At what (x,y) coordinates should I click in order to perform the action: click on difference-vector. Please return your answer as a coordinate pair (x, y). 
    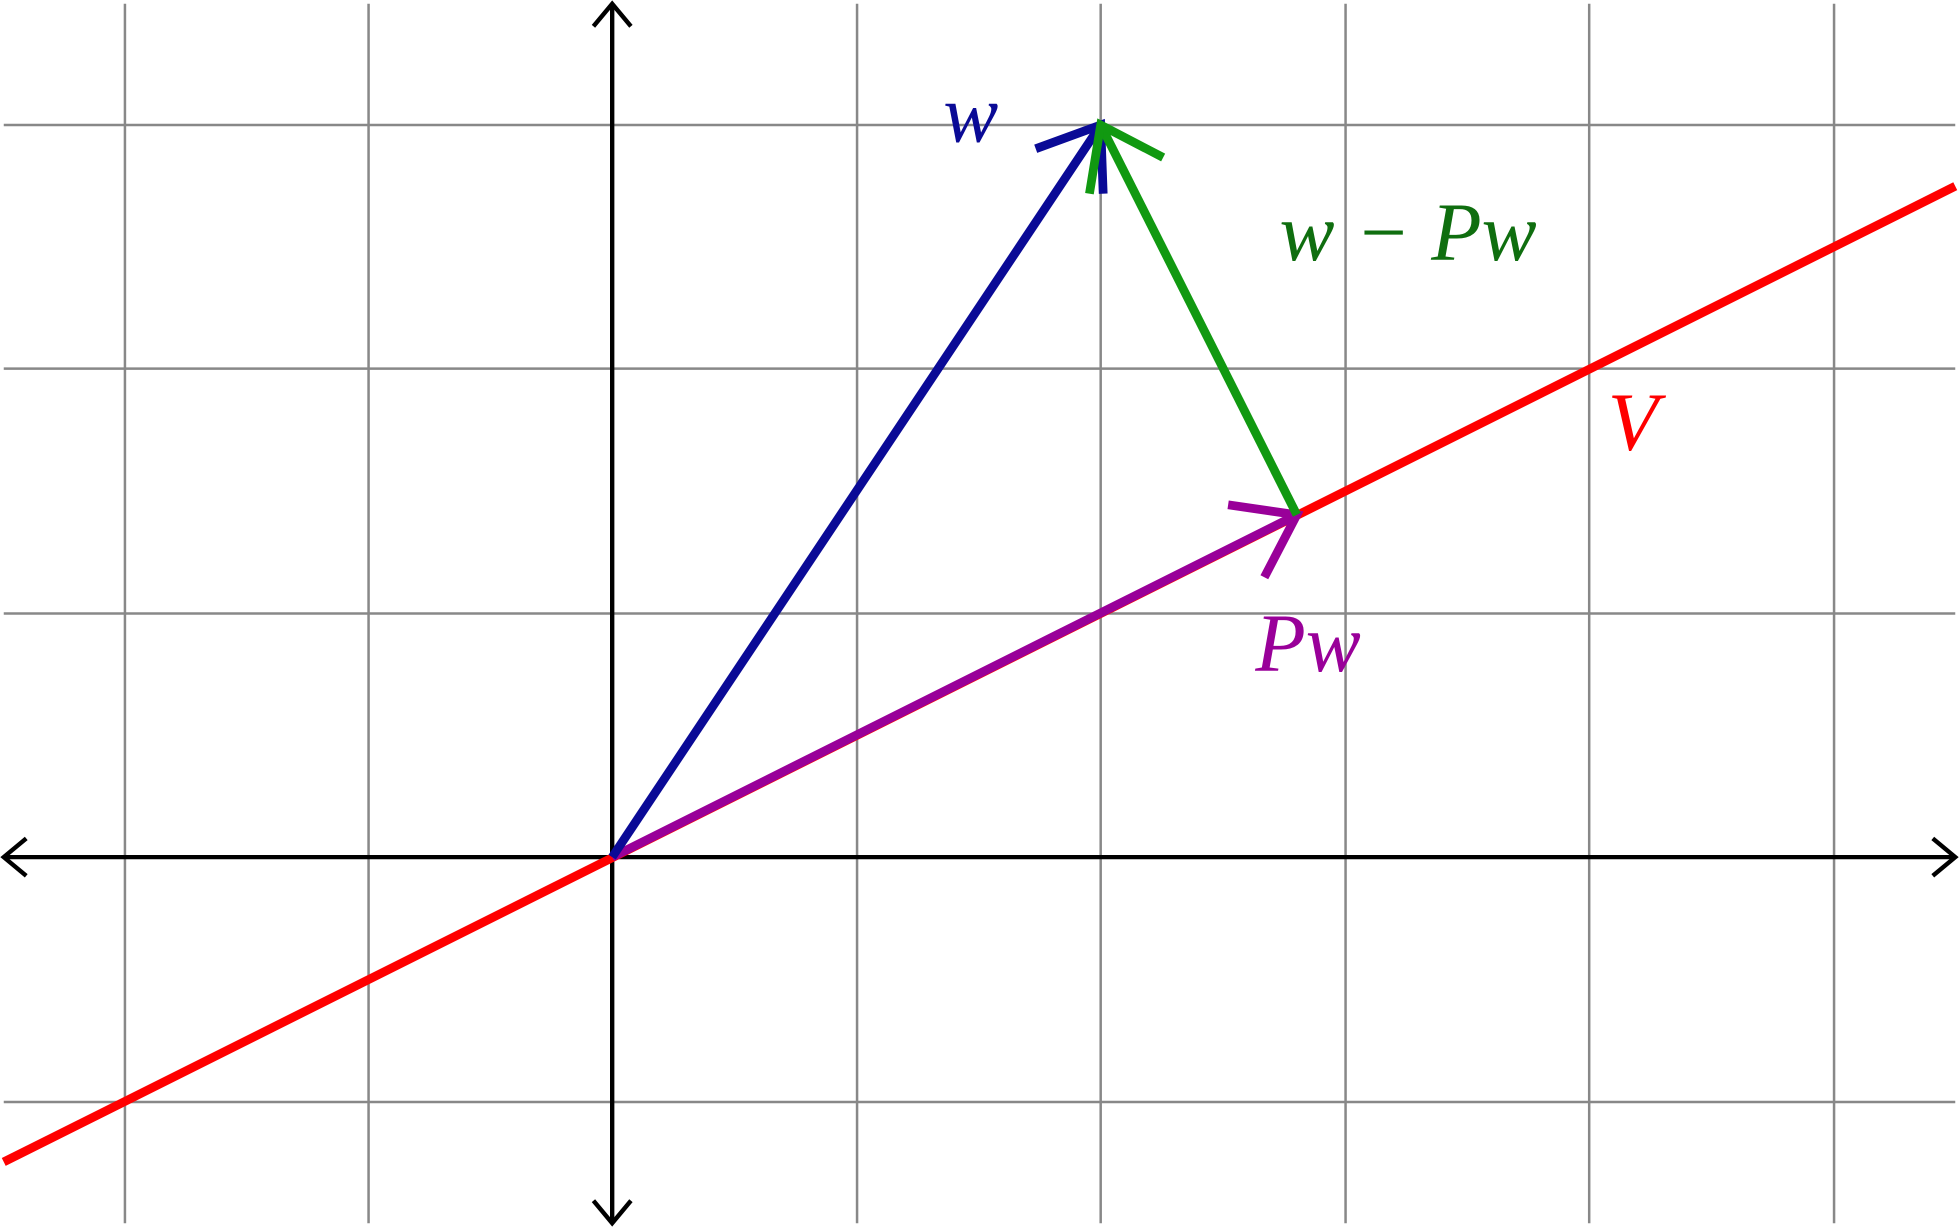
    Looking at the image, I should click on (1193, 317).